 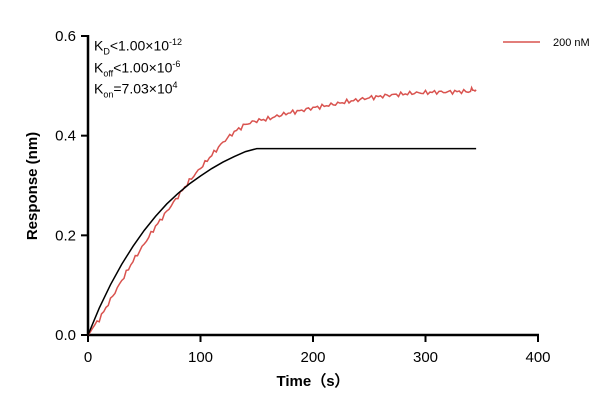 What do you see at coordinates (65, 235) in the screenshot?
I see `y-tick-label: 0.2` at bounding box center [65, 235].